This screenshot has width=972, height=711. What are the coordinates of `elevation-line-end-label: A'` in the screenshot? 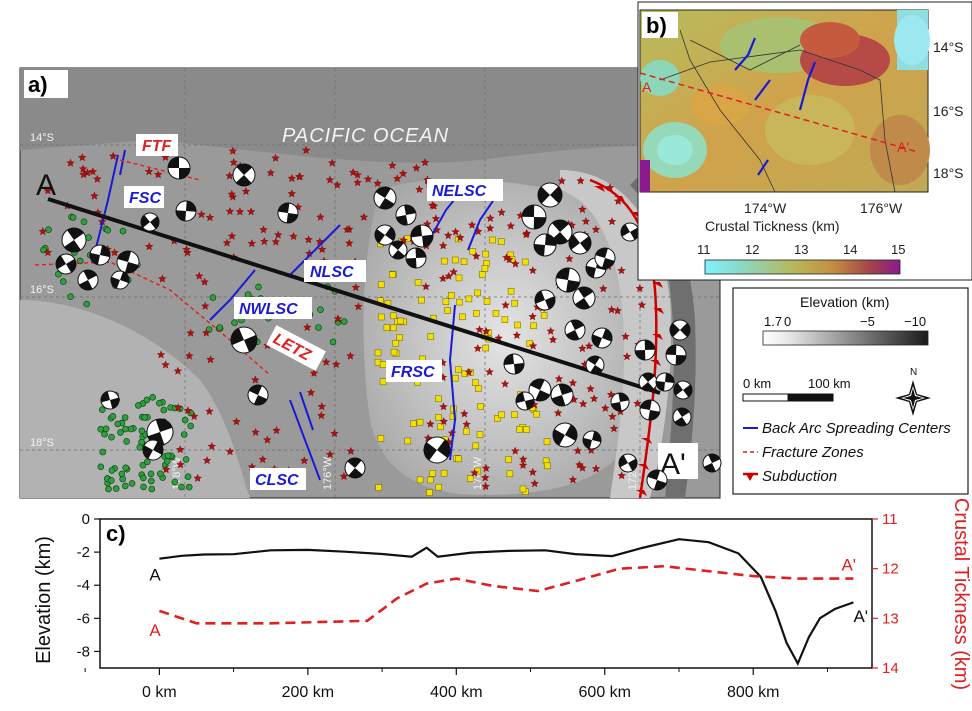 It's located at (860, 616).